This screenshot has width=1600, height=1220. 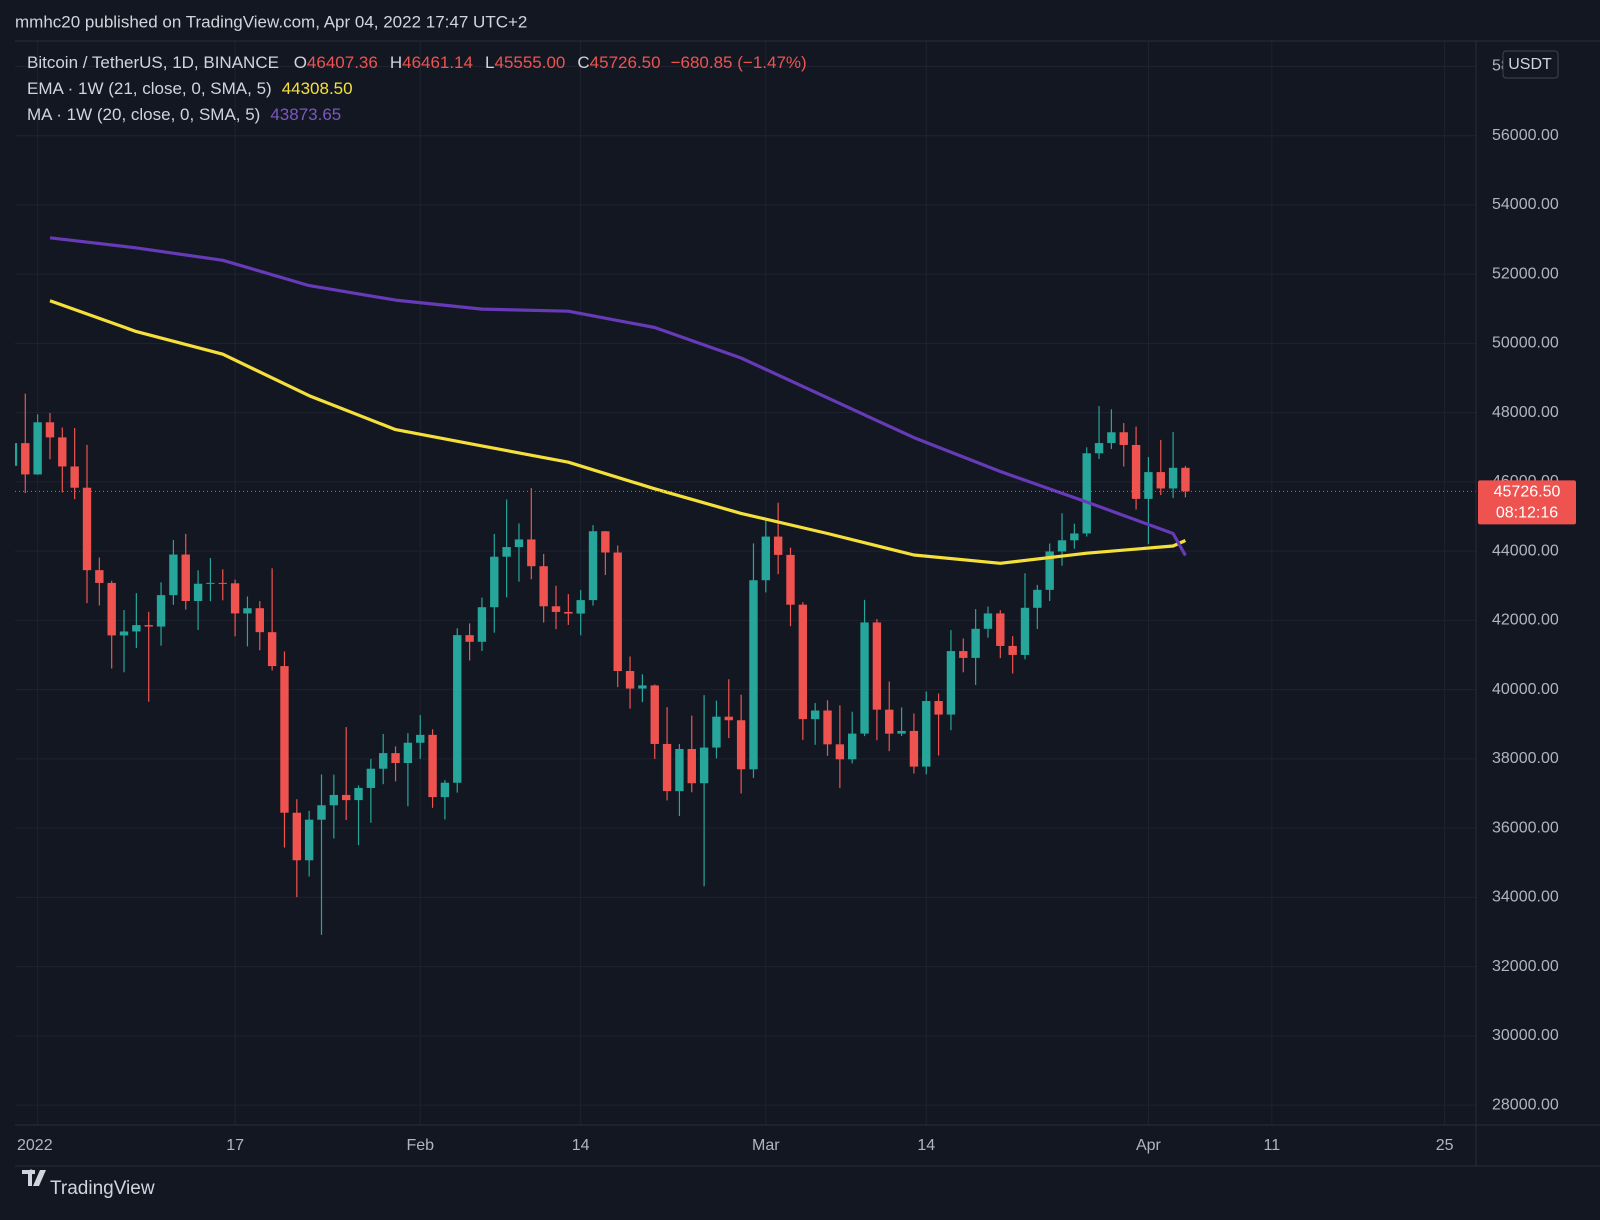 I want to click on ohlc-value: 45726.50, so click(x=625, y=62).